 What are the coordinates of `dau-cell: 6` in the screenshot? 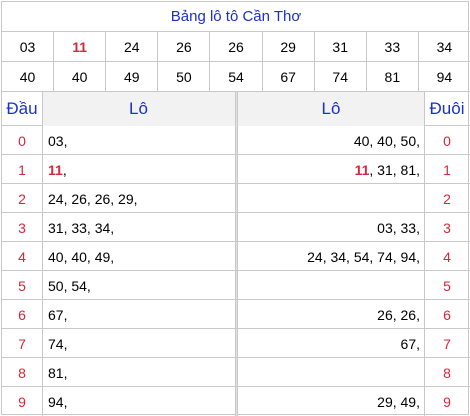 It's located at (22, 314).